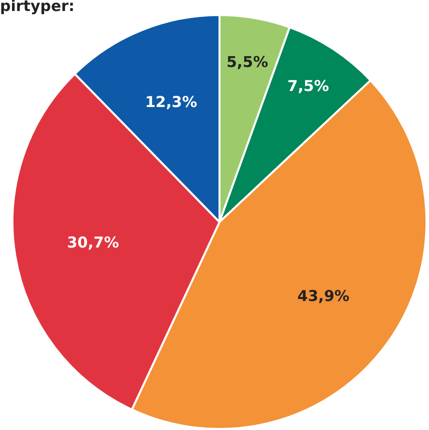 The image size is (429, 430). I want to click on data-label: 30,7%, so click(92, 242).